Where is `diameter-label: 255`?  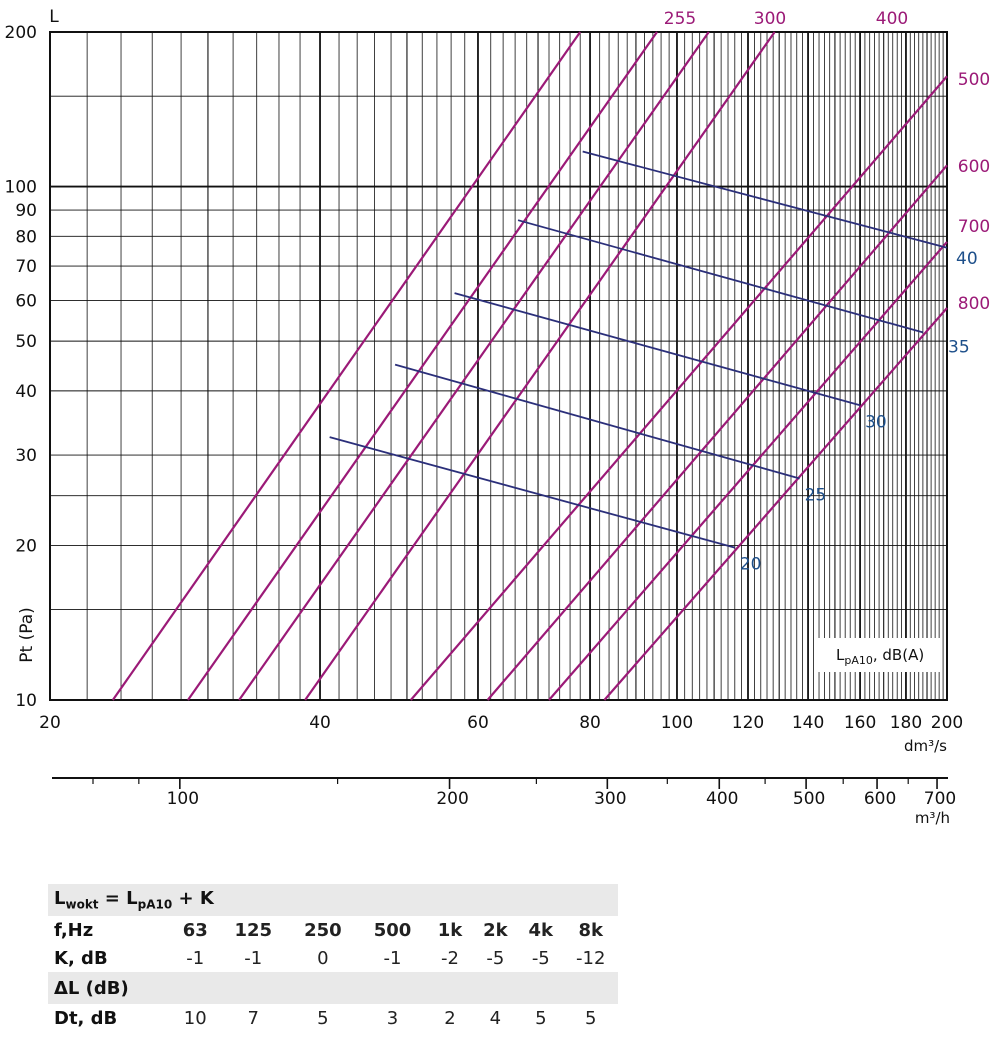
diameter-label: 255 is located at coordinates (680, 19).